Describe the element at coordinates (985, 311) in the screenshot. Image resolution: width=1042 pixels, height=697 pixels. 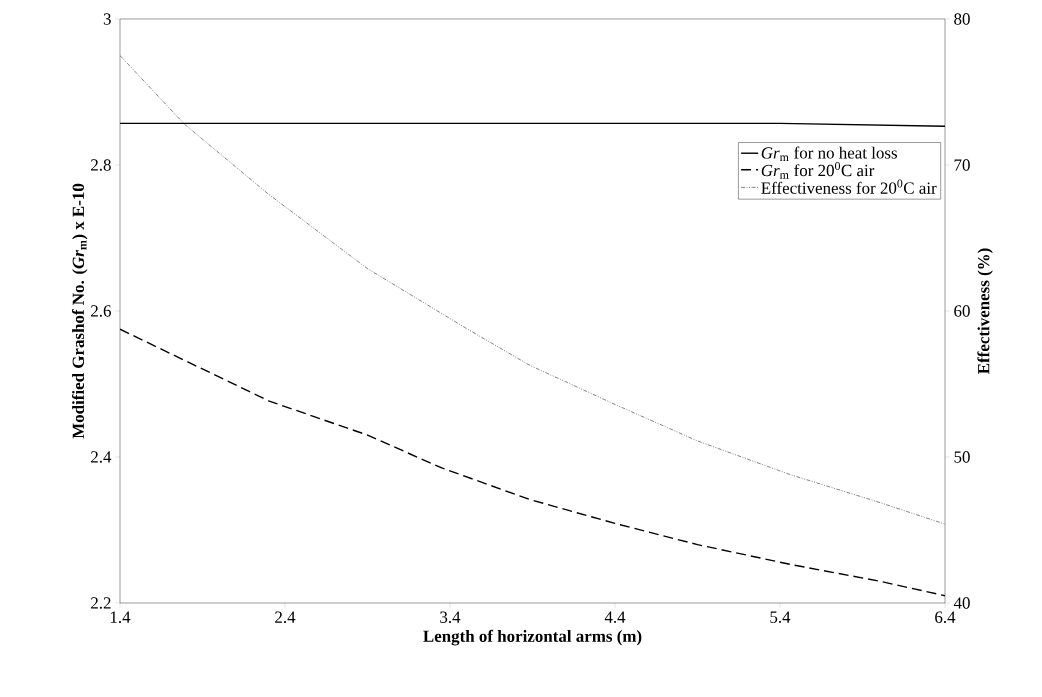
I see `y2-axis-title: Effectiveness (%)` at that location.